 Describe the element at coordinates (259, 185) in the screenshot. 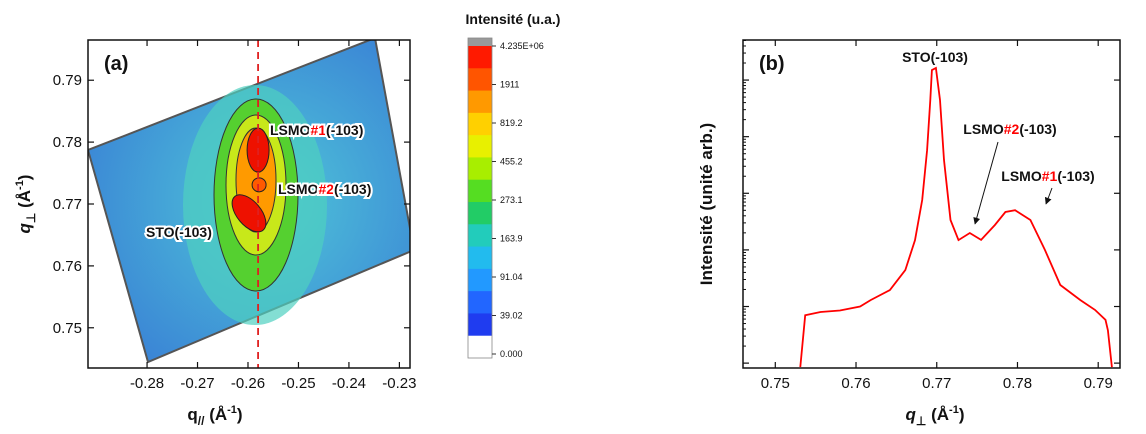

I see `peak` at that location.